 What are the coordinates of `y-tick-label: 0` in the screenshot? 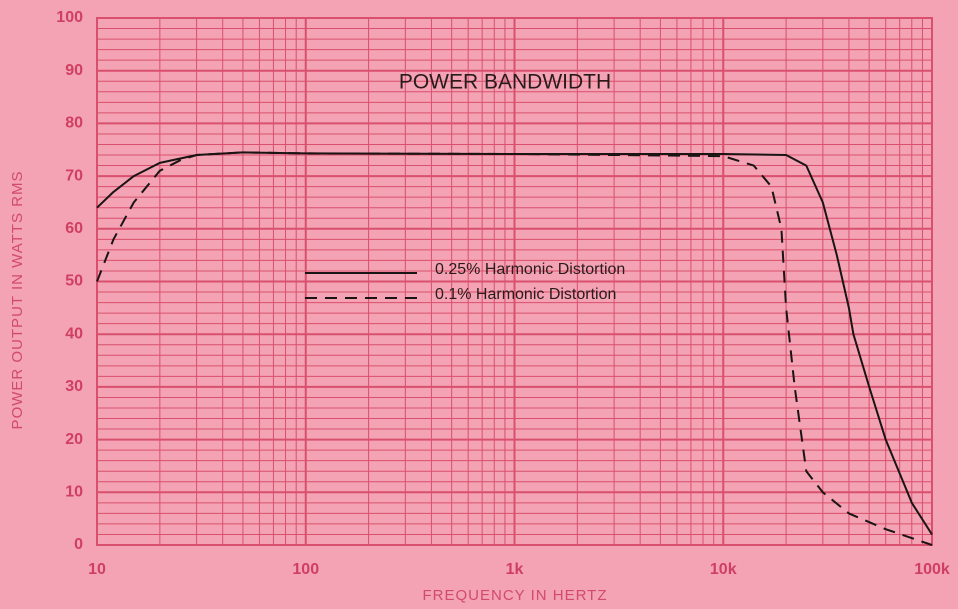 It's located at (78, 544).